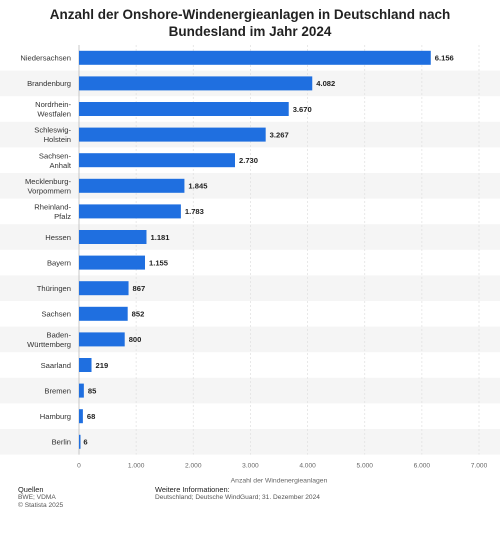 Image resolution: width=500 pixels, height=537 pixels. What do you see at coordinates (192, 489) in the screenshot?
I see `info-heading: Weitere Informationen:` at bounding box center [192, 489].